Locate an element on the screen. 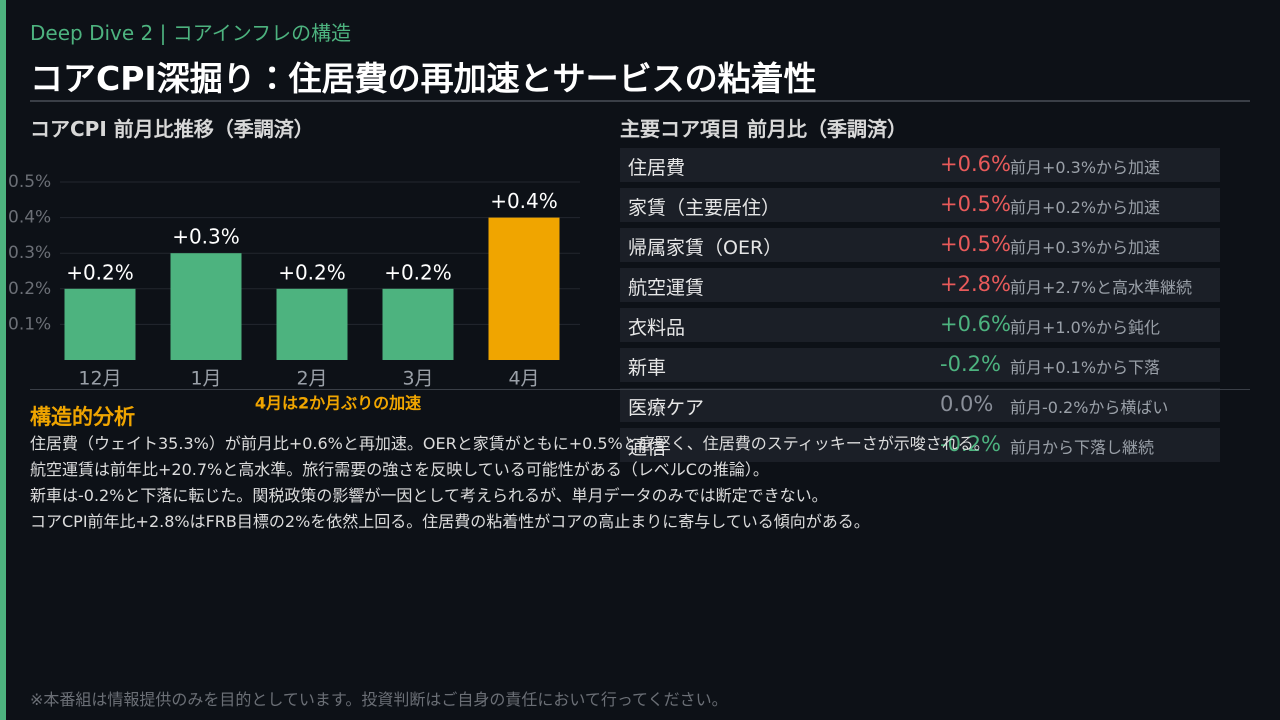 The image size is (1280, 720). value-label: +0.3% is located at coordinates (206, 237).